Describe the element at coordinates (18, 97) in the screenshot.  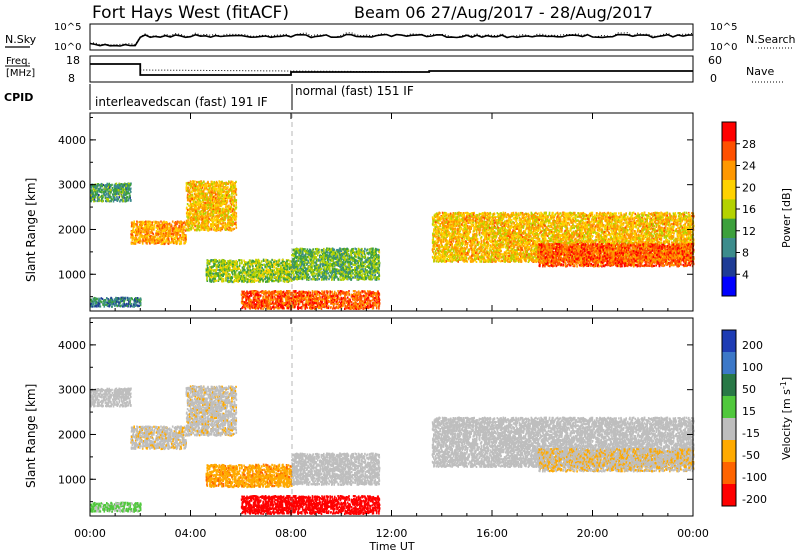
I see `cpid-label: CPID` at that location.